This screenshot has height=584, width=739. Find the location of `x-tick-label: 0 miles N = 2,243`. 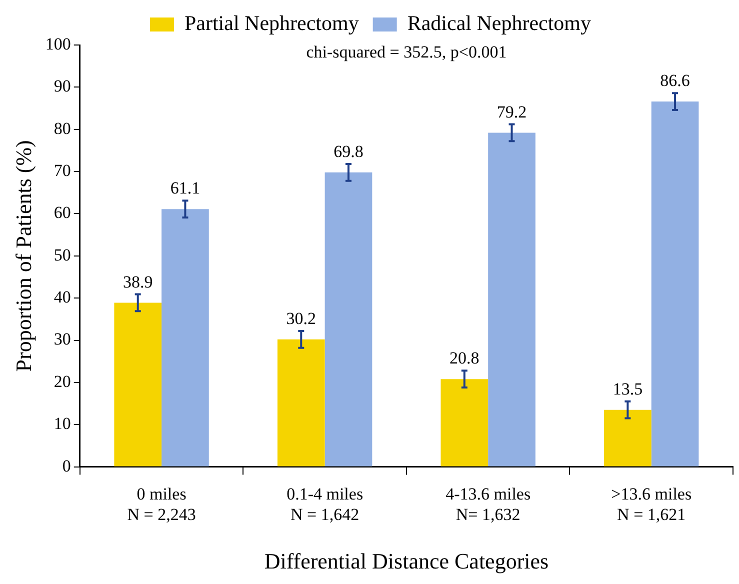

x-tick-label: 0 miles N = 2,243 is located at coordinates (161, 504).